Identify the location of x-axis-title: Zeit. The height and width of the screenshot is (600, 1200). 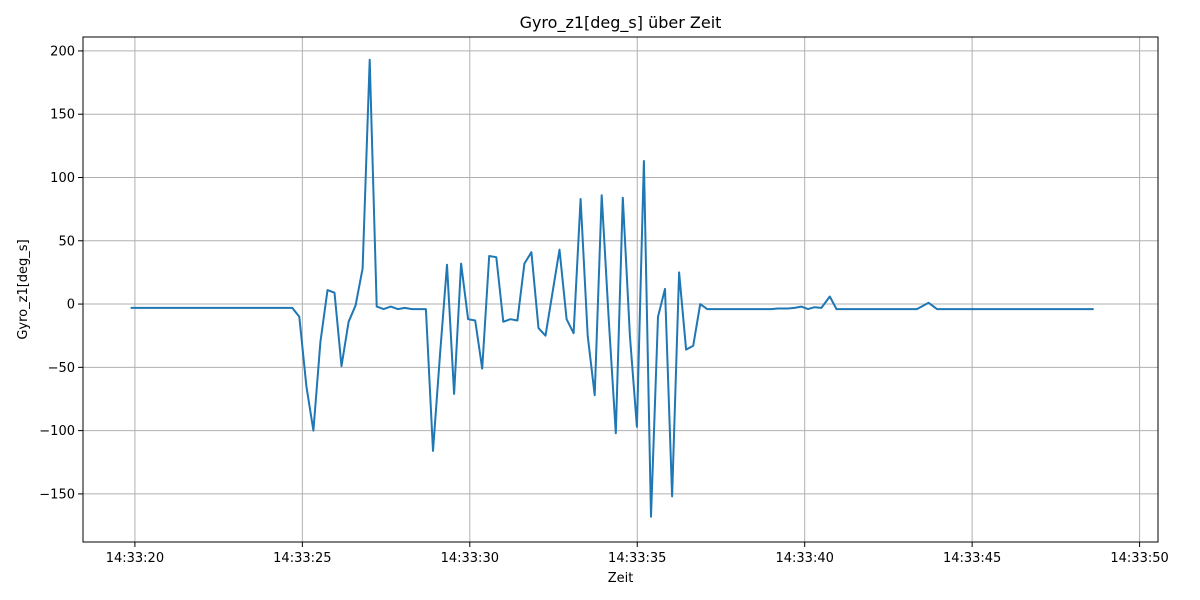
(621, 578).